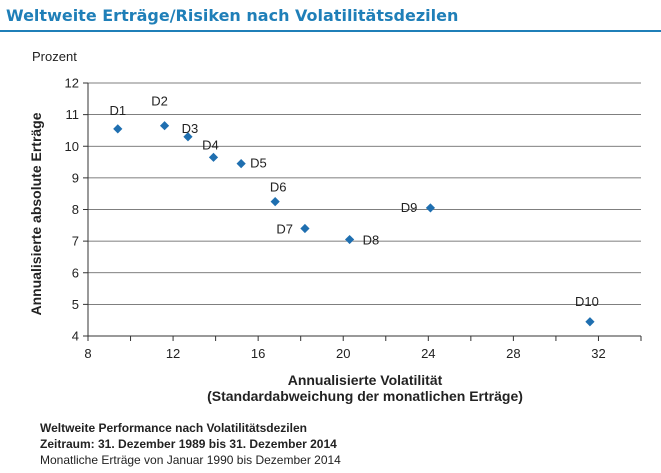 The height and width of the screenshot is (473, 661). I want to click on data-label-d4: D4, so click(210, 144).